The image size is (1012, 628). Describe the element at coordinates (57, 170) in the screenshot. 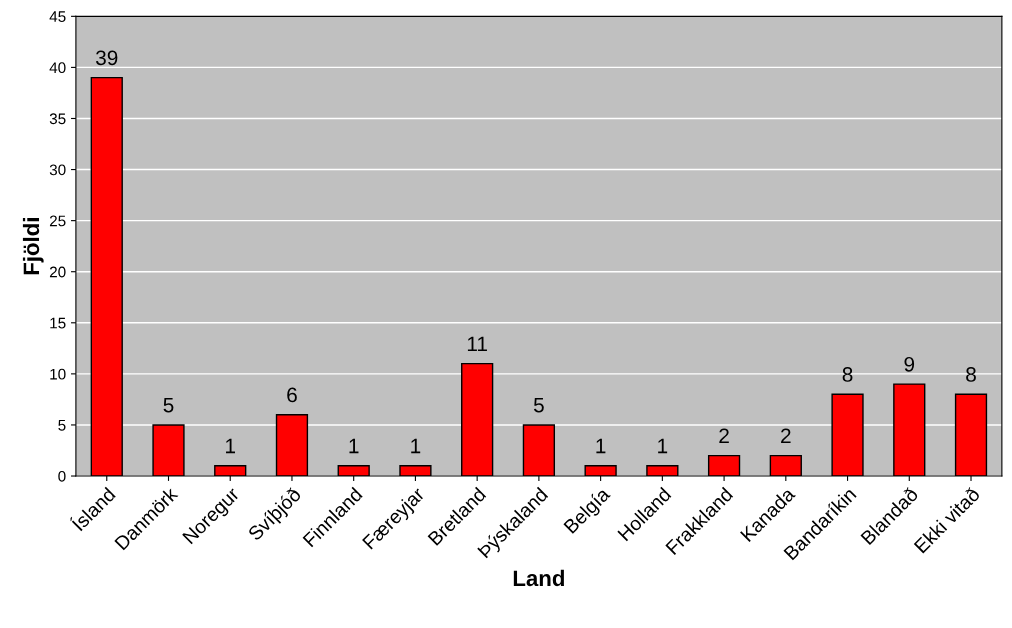

I see `y-tick-label: 30` at that location.